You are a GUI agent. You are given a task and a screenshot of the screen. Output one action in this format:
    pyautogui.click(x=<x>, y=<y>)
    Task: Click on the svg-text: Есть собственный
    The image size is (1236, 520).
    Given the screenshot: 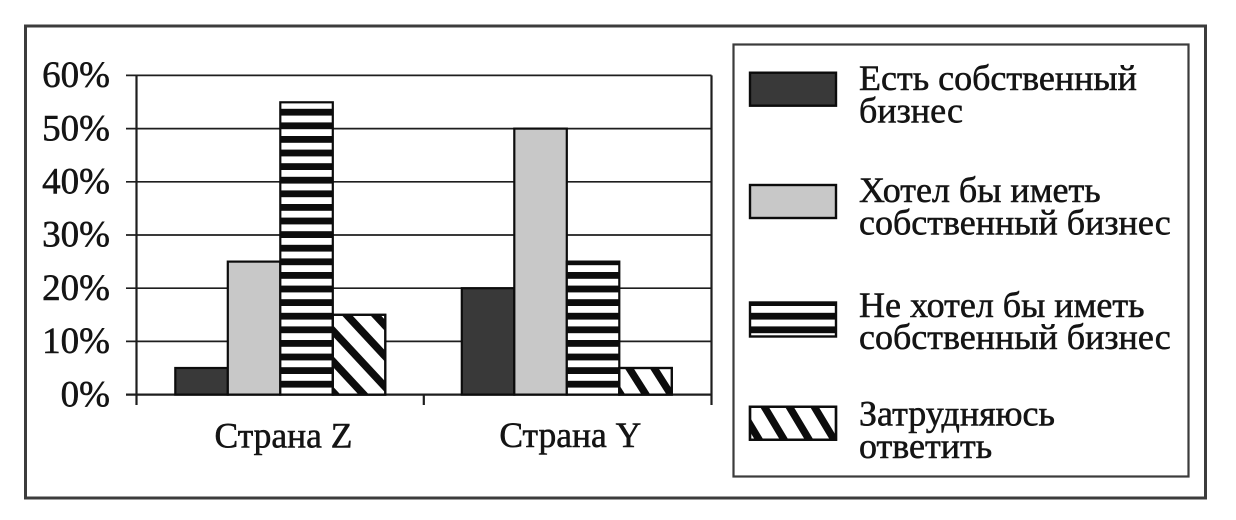 What is the action you would take?
    pyautogui.click(x=998, y=78)
    